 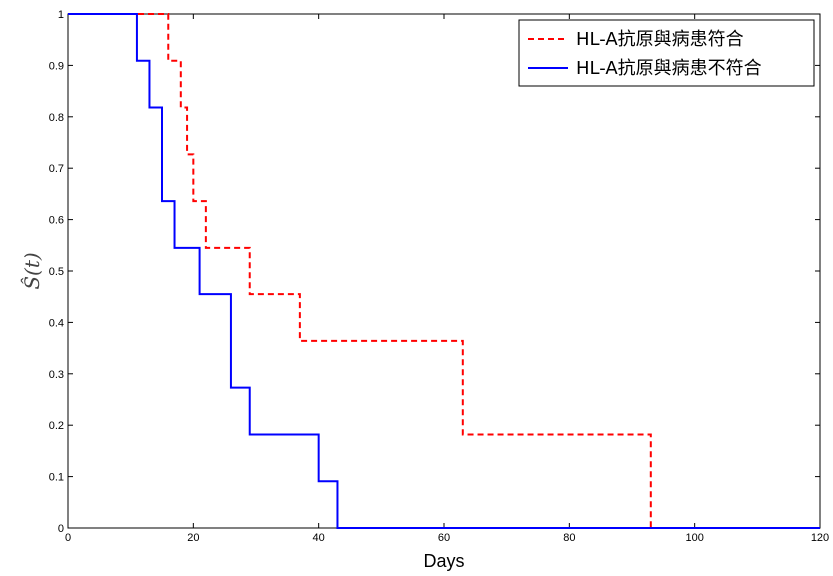 What do you see at coordinates (443, 561) in the screenshot?
I see `x-axis-label: Days` at bounding box center [443, 561].